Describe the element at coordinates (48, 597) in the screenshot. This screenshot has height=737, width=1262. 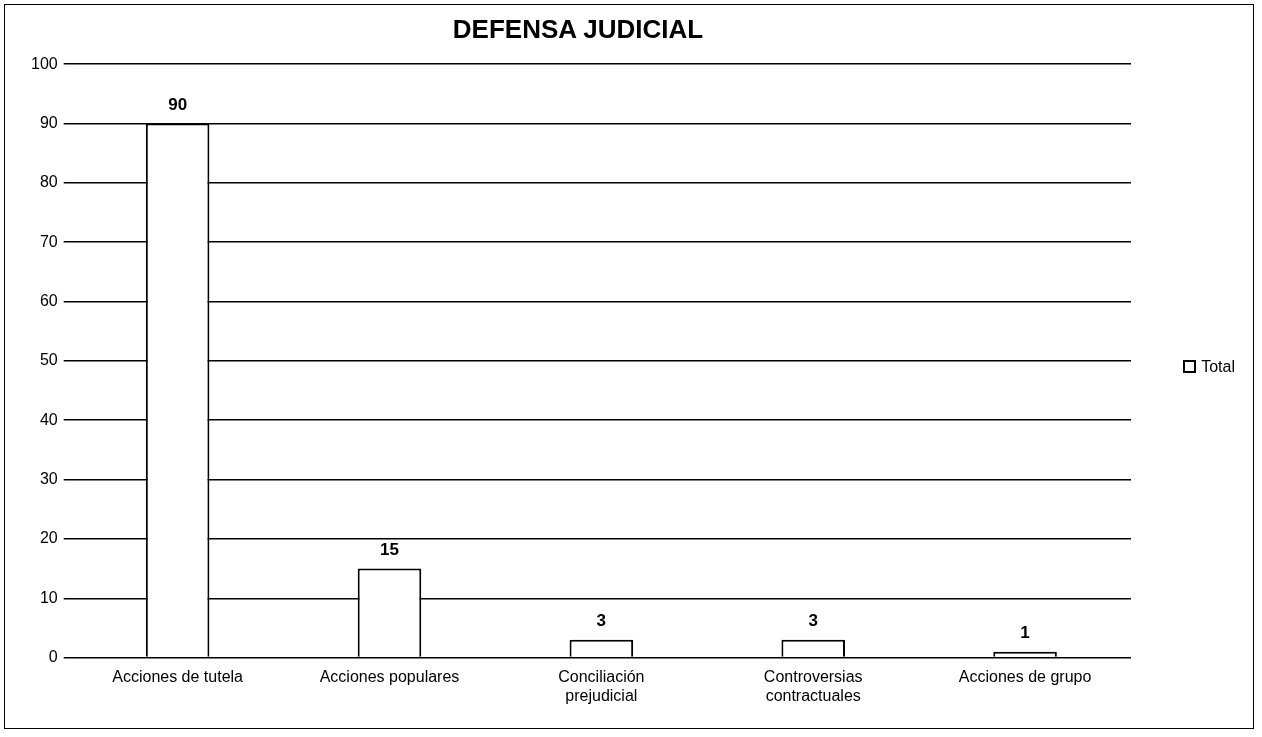
I see `y-tick-label: 10` at that location.